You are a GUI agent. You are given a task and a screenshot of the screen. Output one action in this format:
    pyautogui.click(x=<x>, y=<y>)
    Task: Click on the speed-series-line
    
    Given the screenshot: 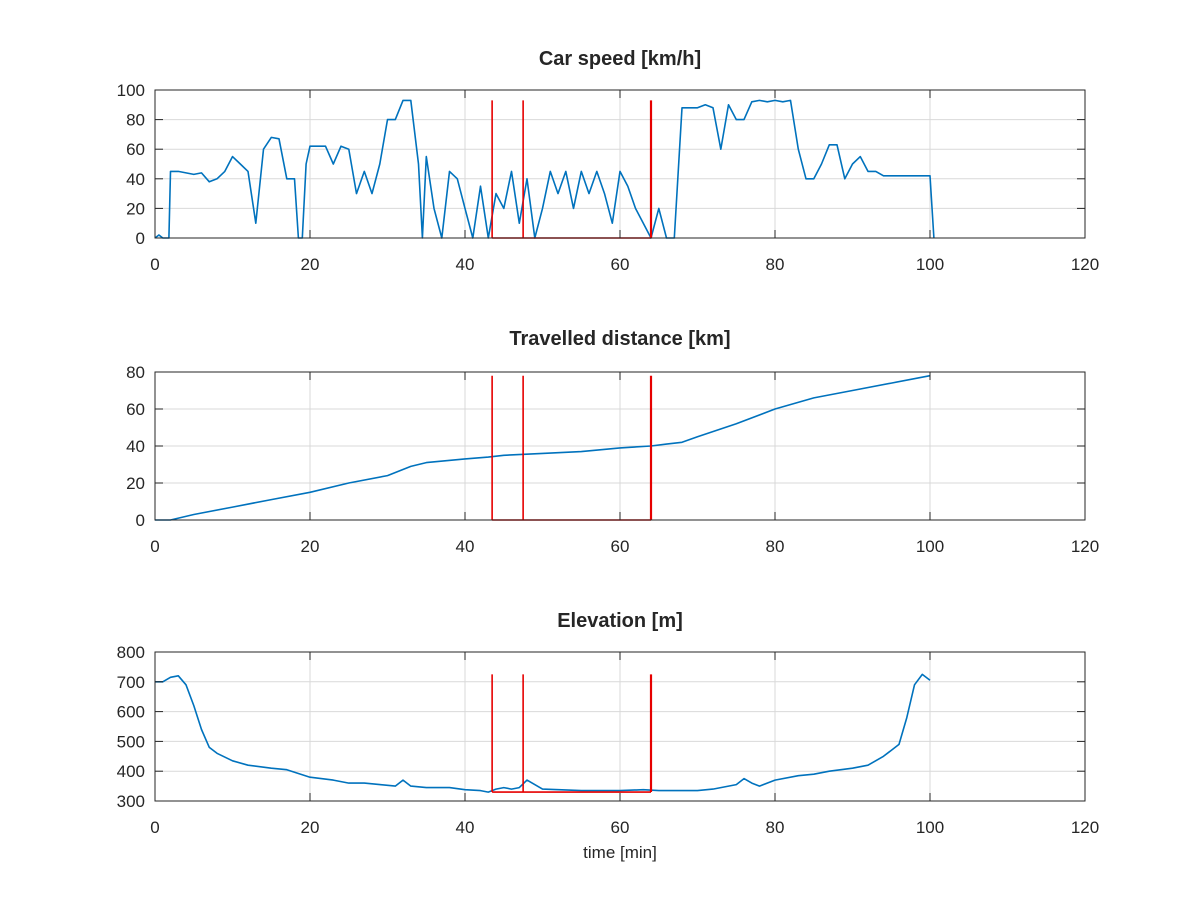 What is the action you would take?
    pyautogui.click(x=544, y=169)
    